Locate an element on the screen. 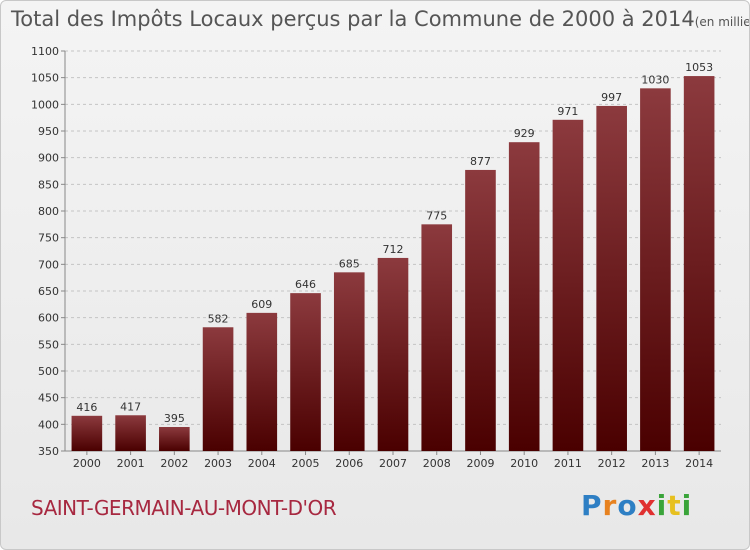 The image size is (750, 550). x-tick-label-2012: 2012 is located at coordinates (612, 463).